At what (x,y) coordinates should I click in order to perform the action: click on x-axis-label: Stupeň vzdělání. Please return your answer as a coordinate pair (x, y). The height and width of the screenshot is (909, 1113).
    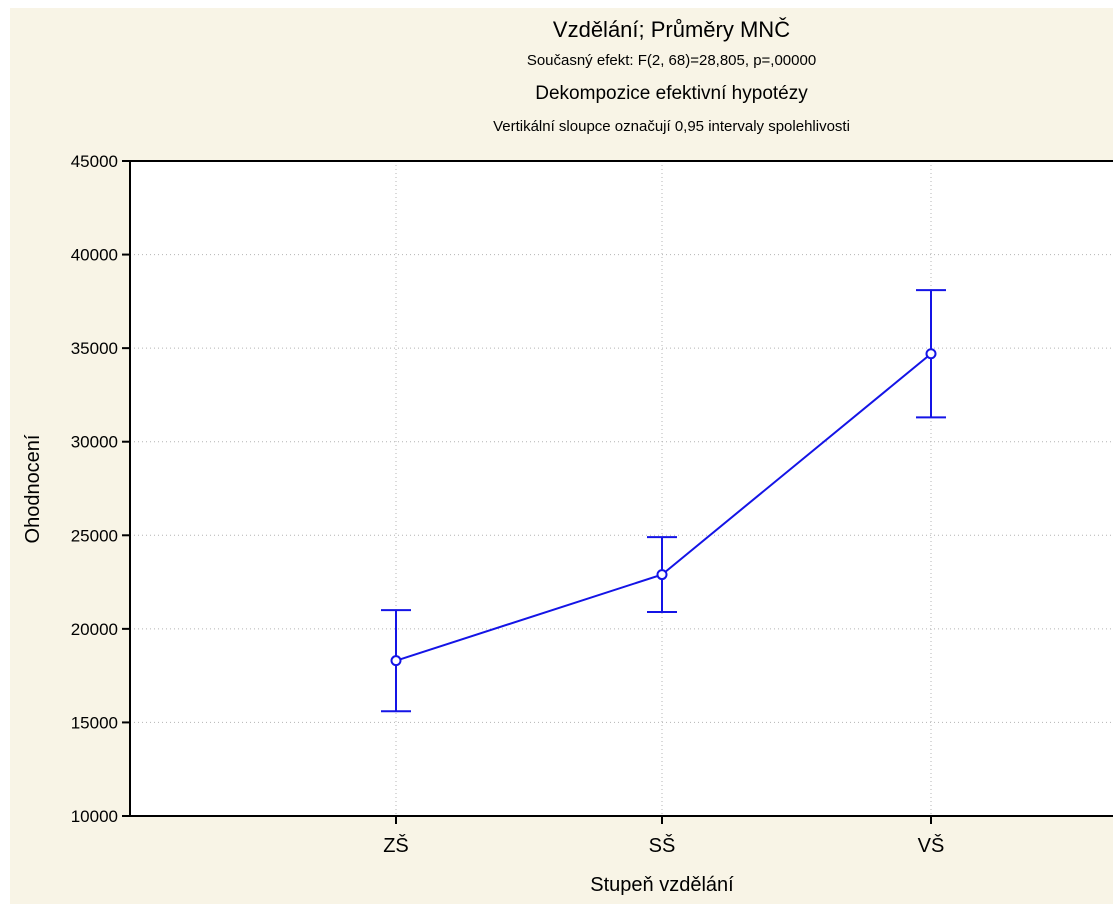
    Looking at the image, I should click on (662, 885).